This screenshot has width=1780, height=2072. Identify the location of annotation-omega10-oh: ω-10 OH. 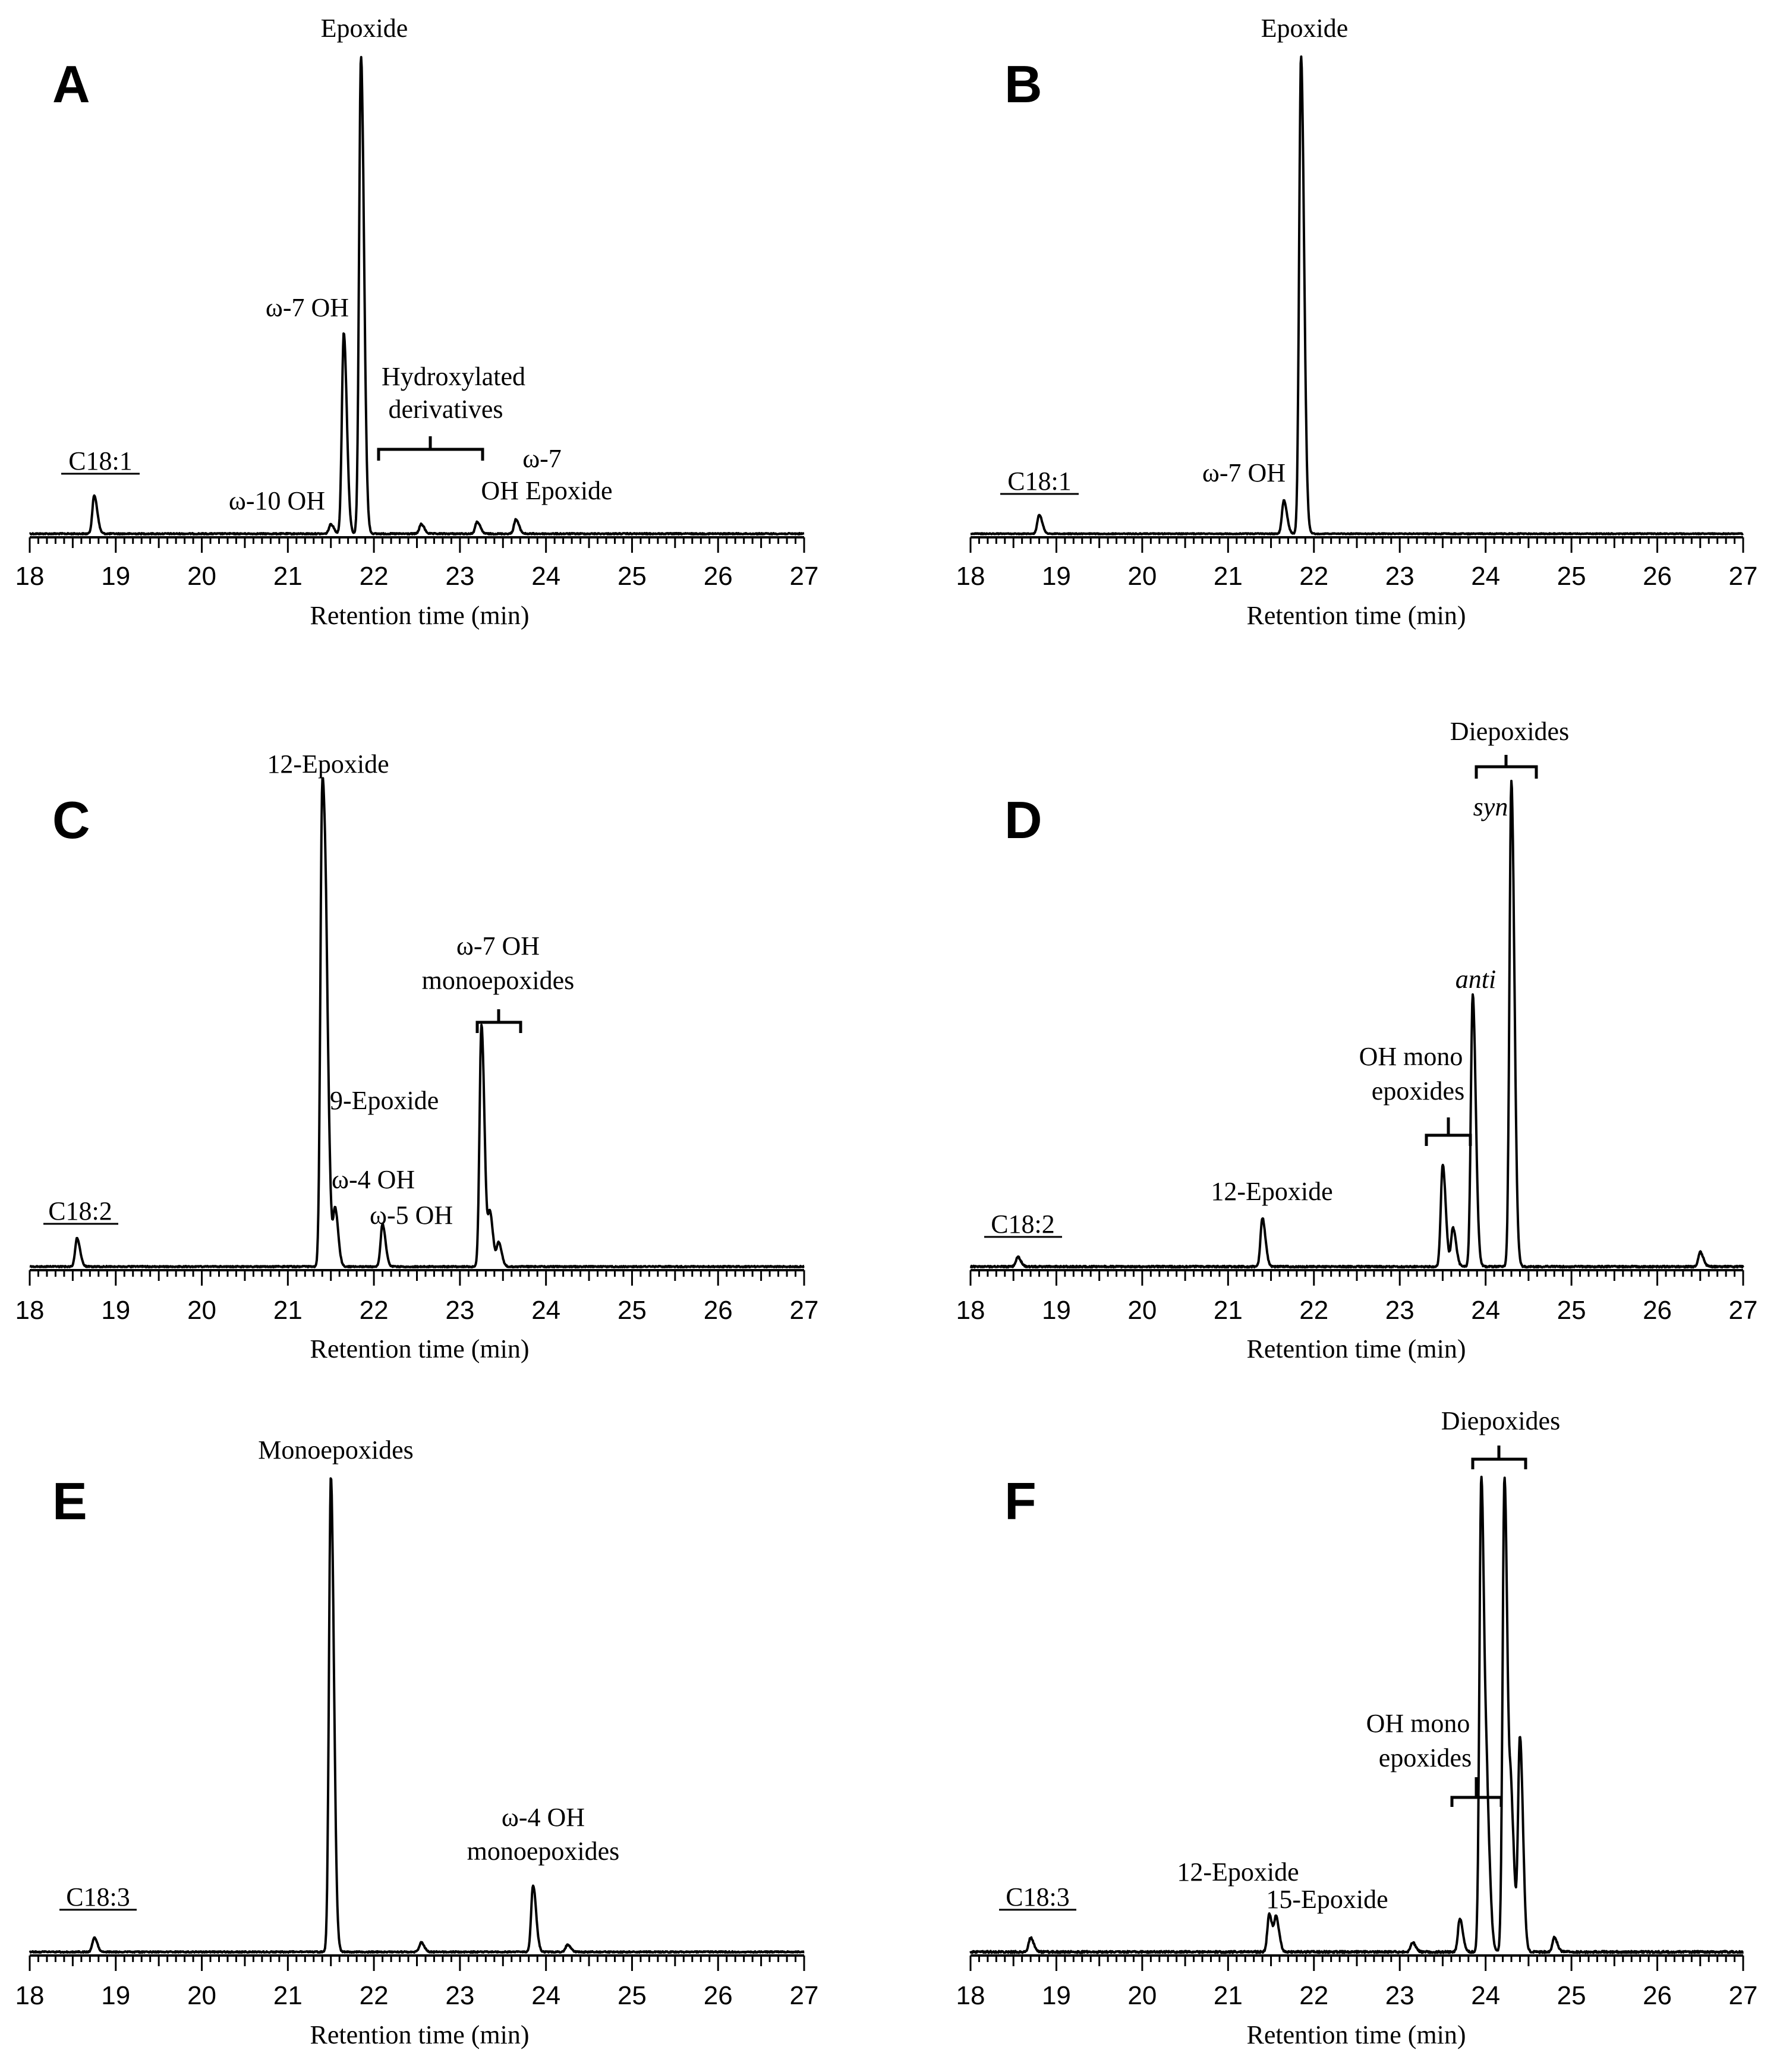
(277, 500).